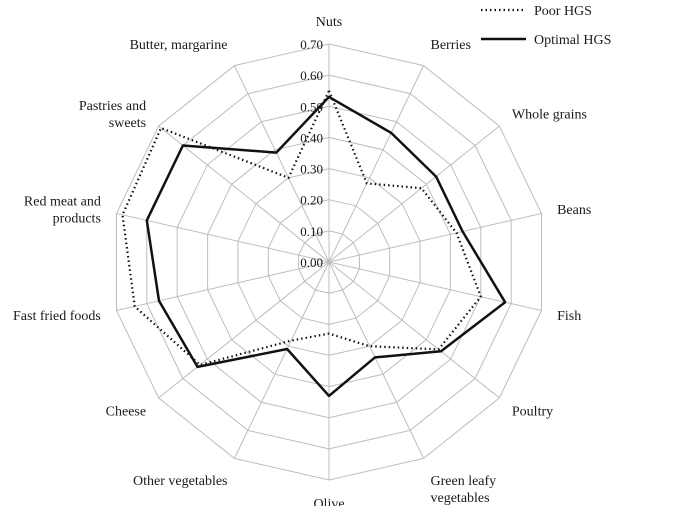 This screenshot has width=685, height=506. What do you see at coordinates (376, 360) in the screenshot?
I see `spoke-green-leafy-vegetables` at bounding box center [376, 360].